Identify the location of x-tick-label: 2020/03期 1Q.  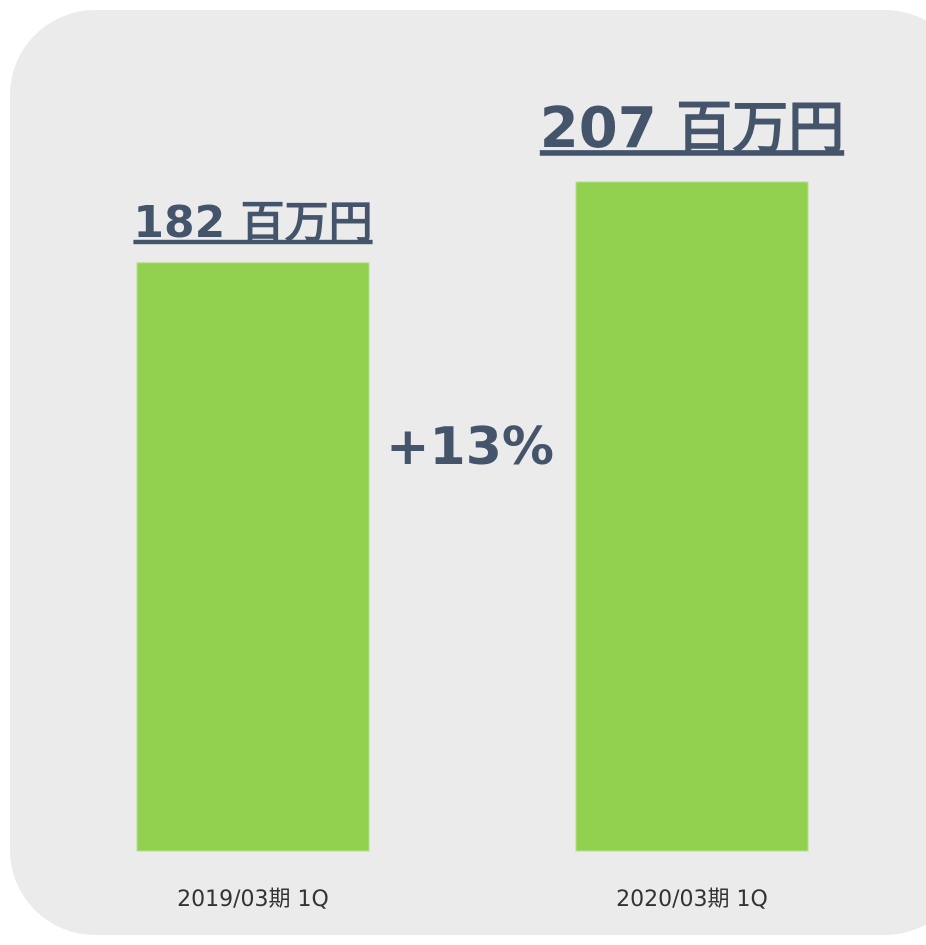
(692, 899).